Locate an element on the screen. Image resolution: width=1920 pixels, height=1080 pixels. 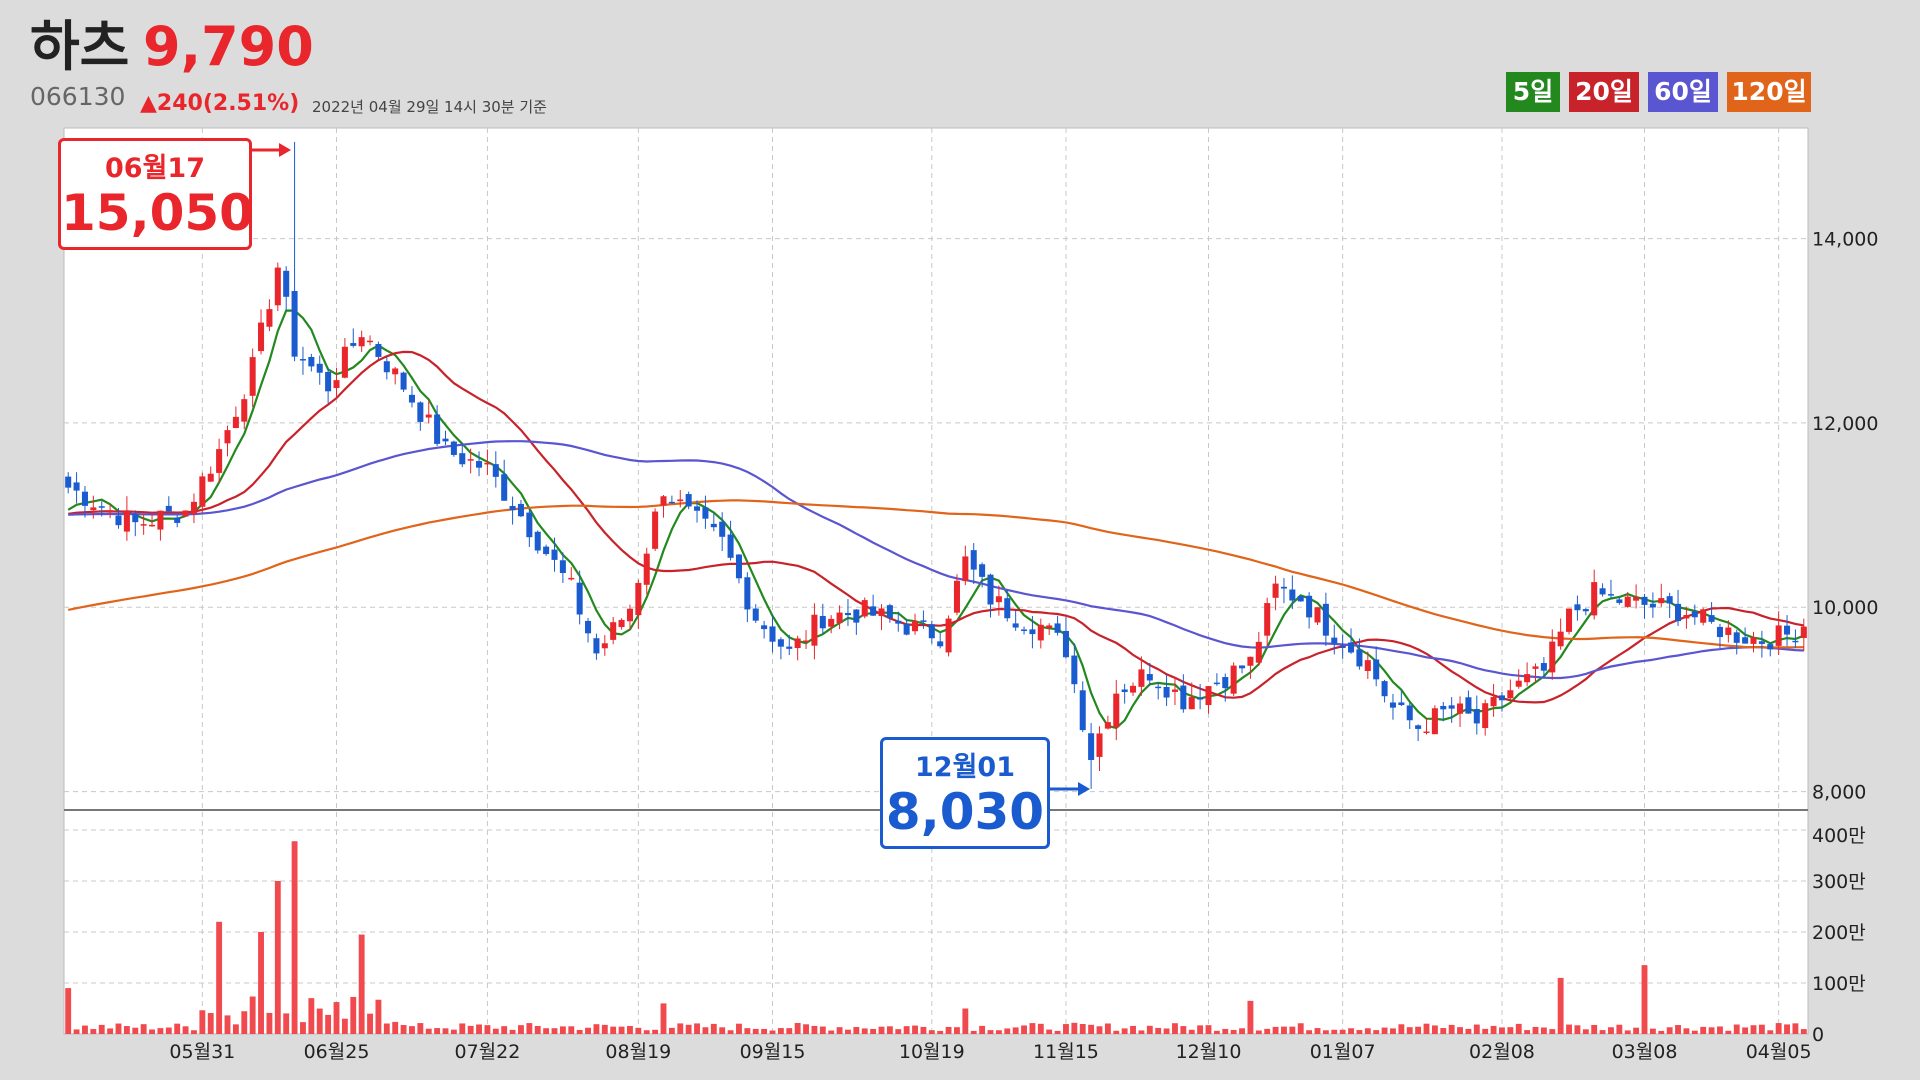
volume-tick-label: 400만 is located at coordinates (1839, 836).